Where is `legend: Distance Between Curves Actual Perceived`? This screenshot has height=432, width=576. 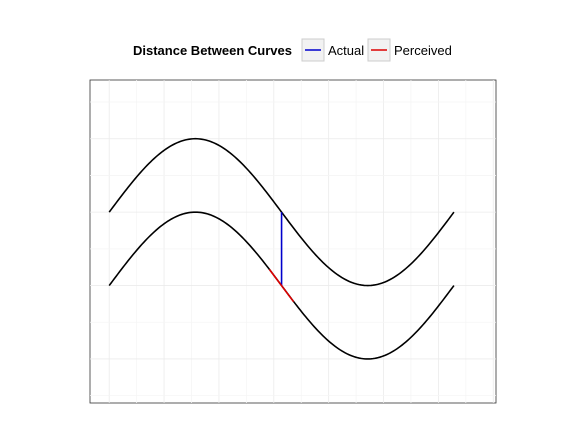
legend: Distance Between Curves Actual Perceived is located at coordinates (292, 50).